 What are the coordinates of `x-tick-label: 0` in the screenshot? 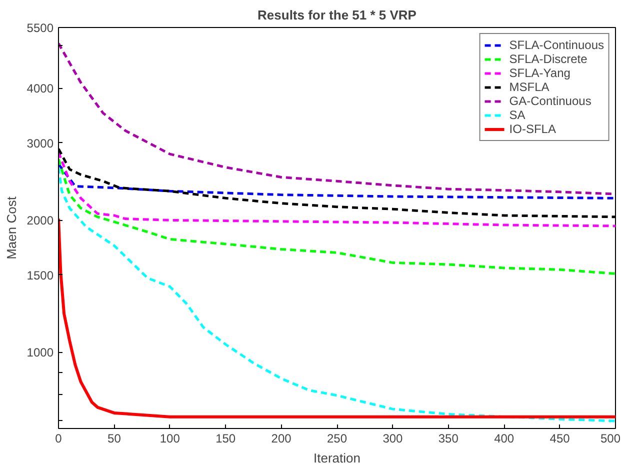 It's located at (58, 439).